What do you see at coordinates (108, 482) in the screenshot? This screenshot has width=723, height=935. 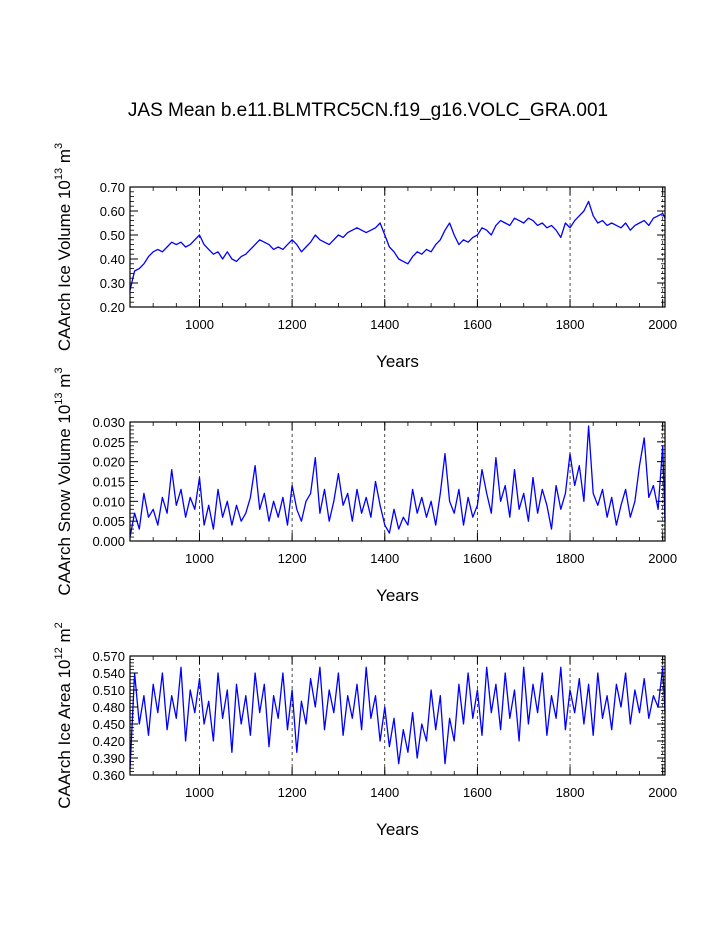 I see `snow-volume-y-tick-label: 0.015` at bounding box center [108, 482].